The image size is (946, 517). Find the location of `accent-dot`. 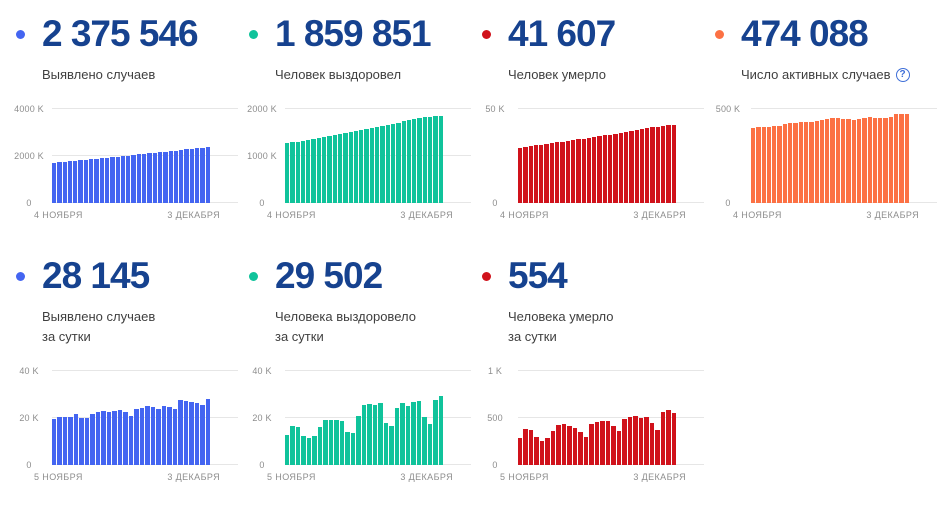

accent-dot is located at coordinates (486, 276).